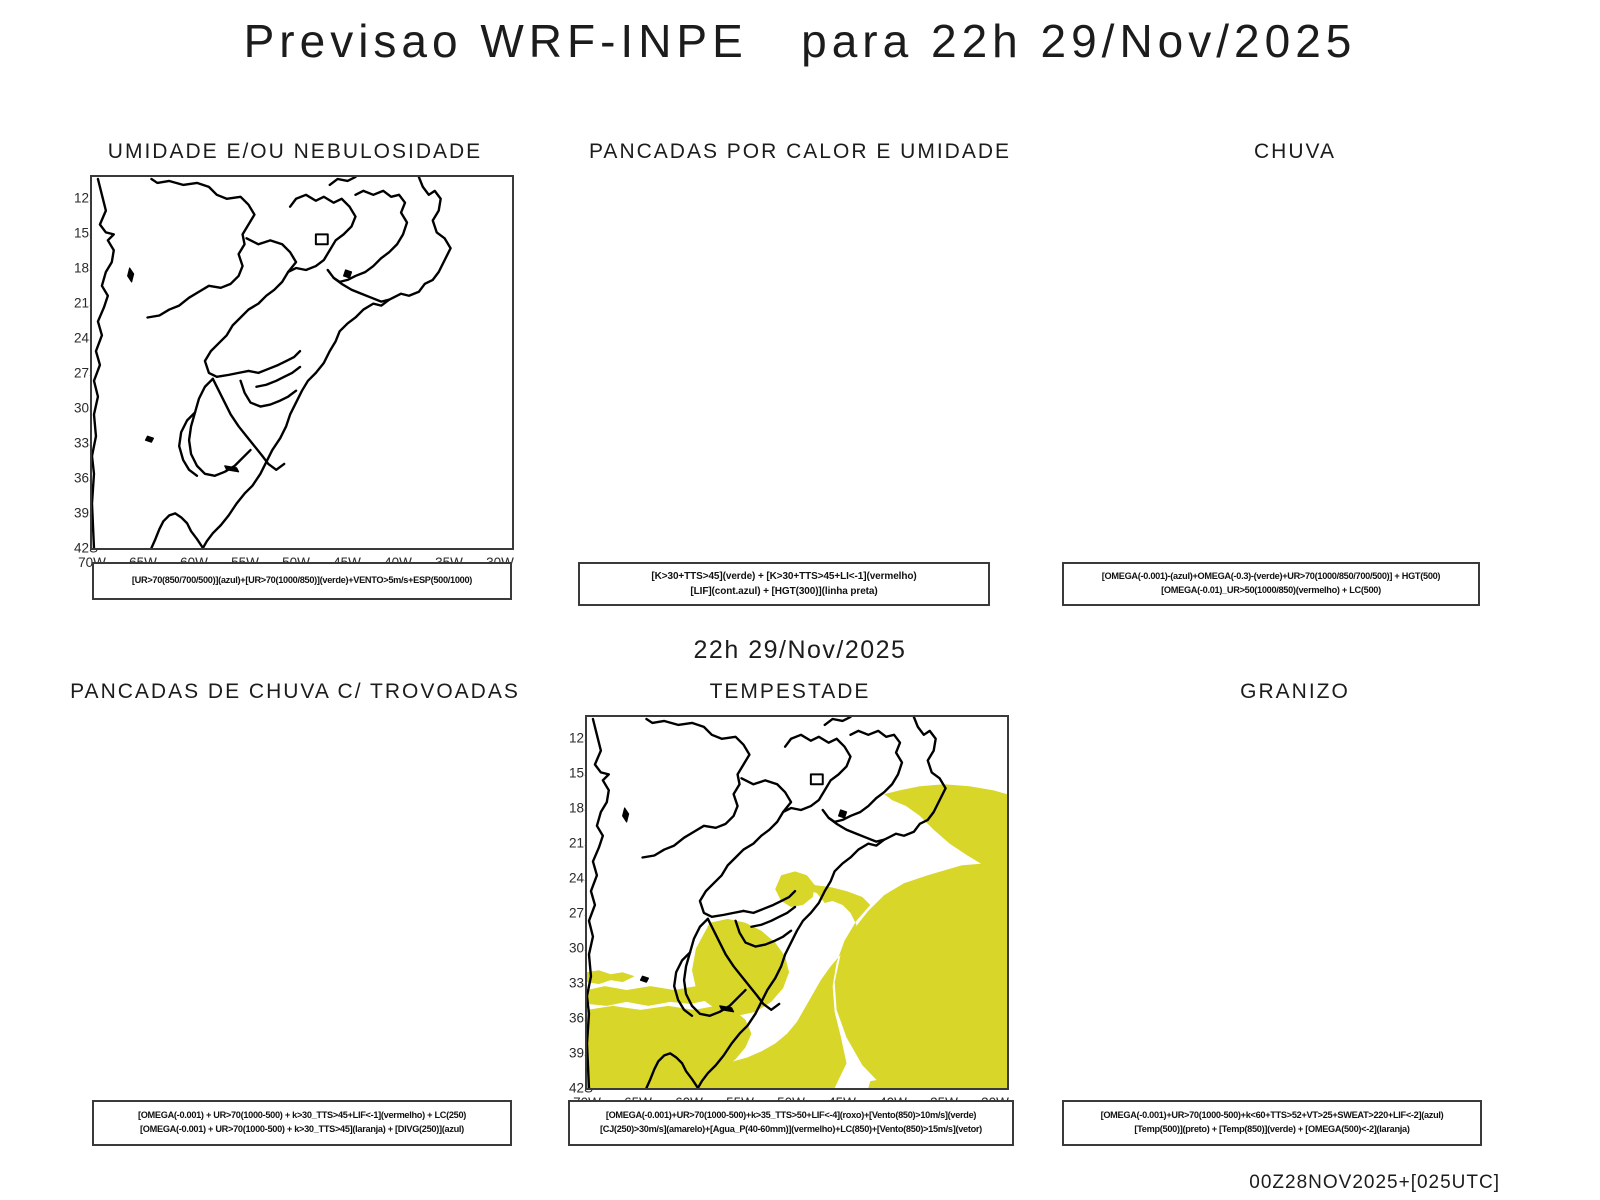 Image resolution: width=1600 pixels, height=1200 pixels. Describe the element at coordinates (1374, 1182) in the screenshot. I see `run-timestamp: 00Z28NOV2025+[025UTC]` at that location.